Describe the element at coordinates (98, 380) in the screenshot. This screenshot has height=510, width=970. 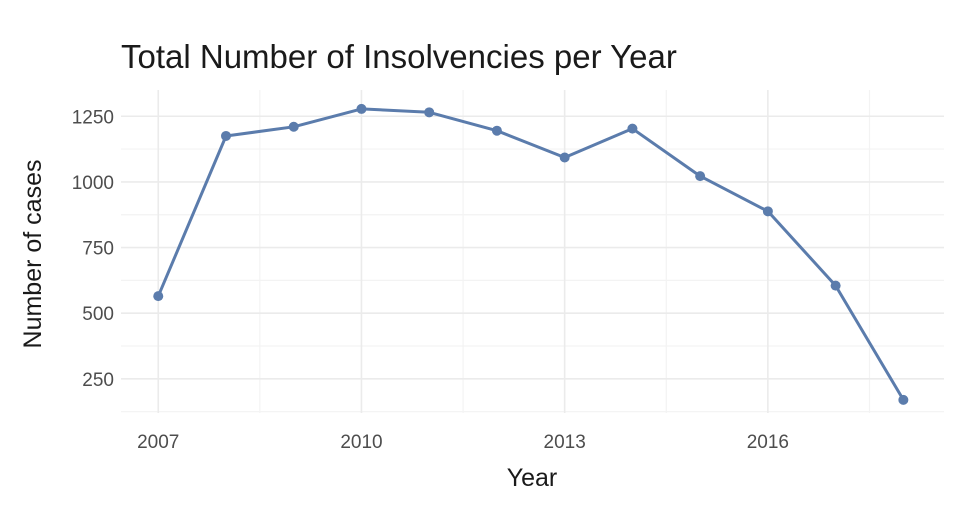
I see `y-tick-label: 250` at that location.